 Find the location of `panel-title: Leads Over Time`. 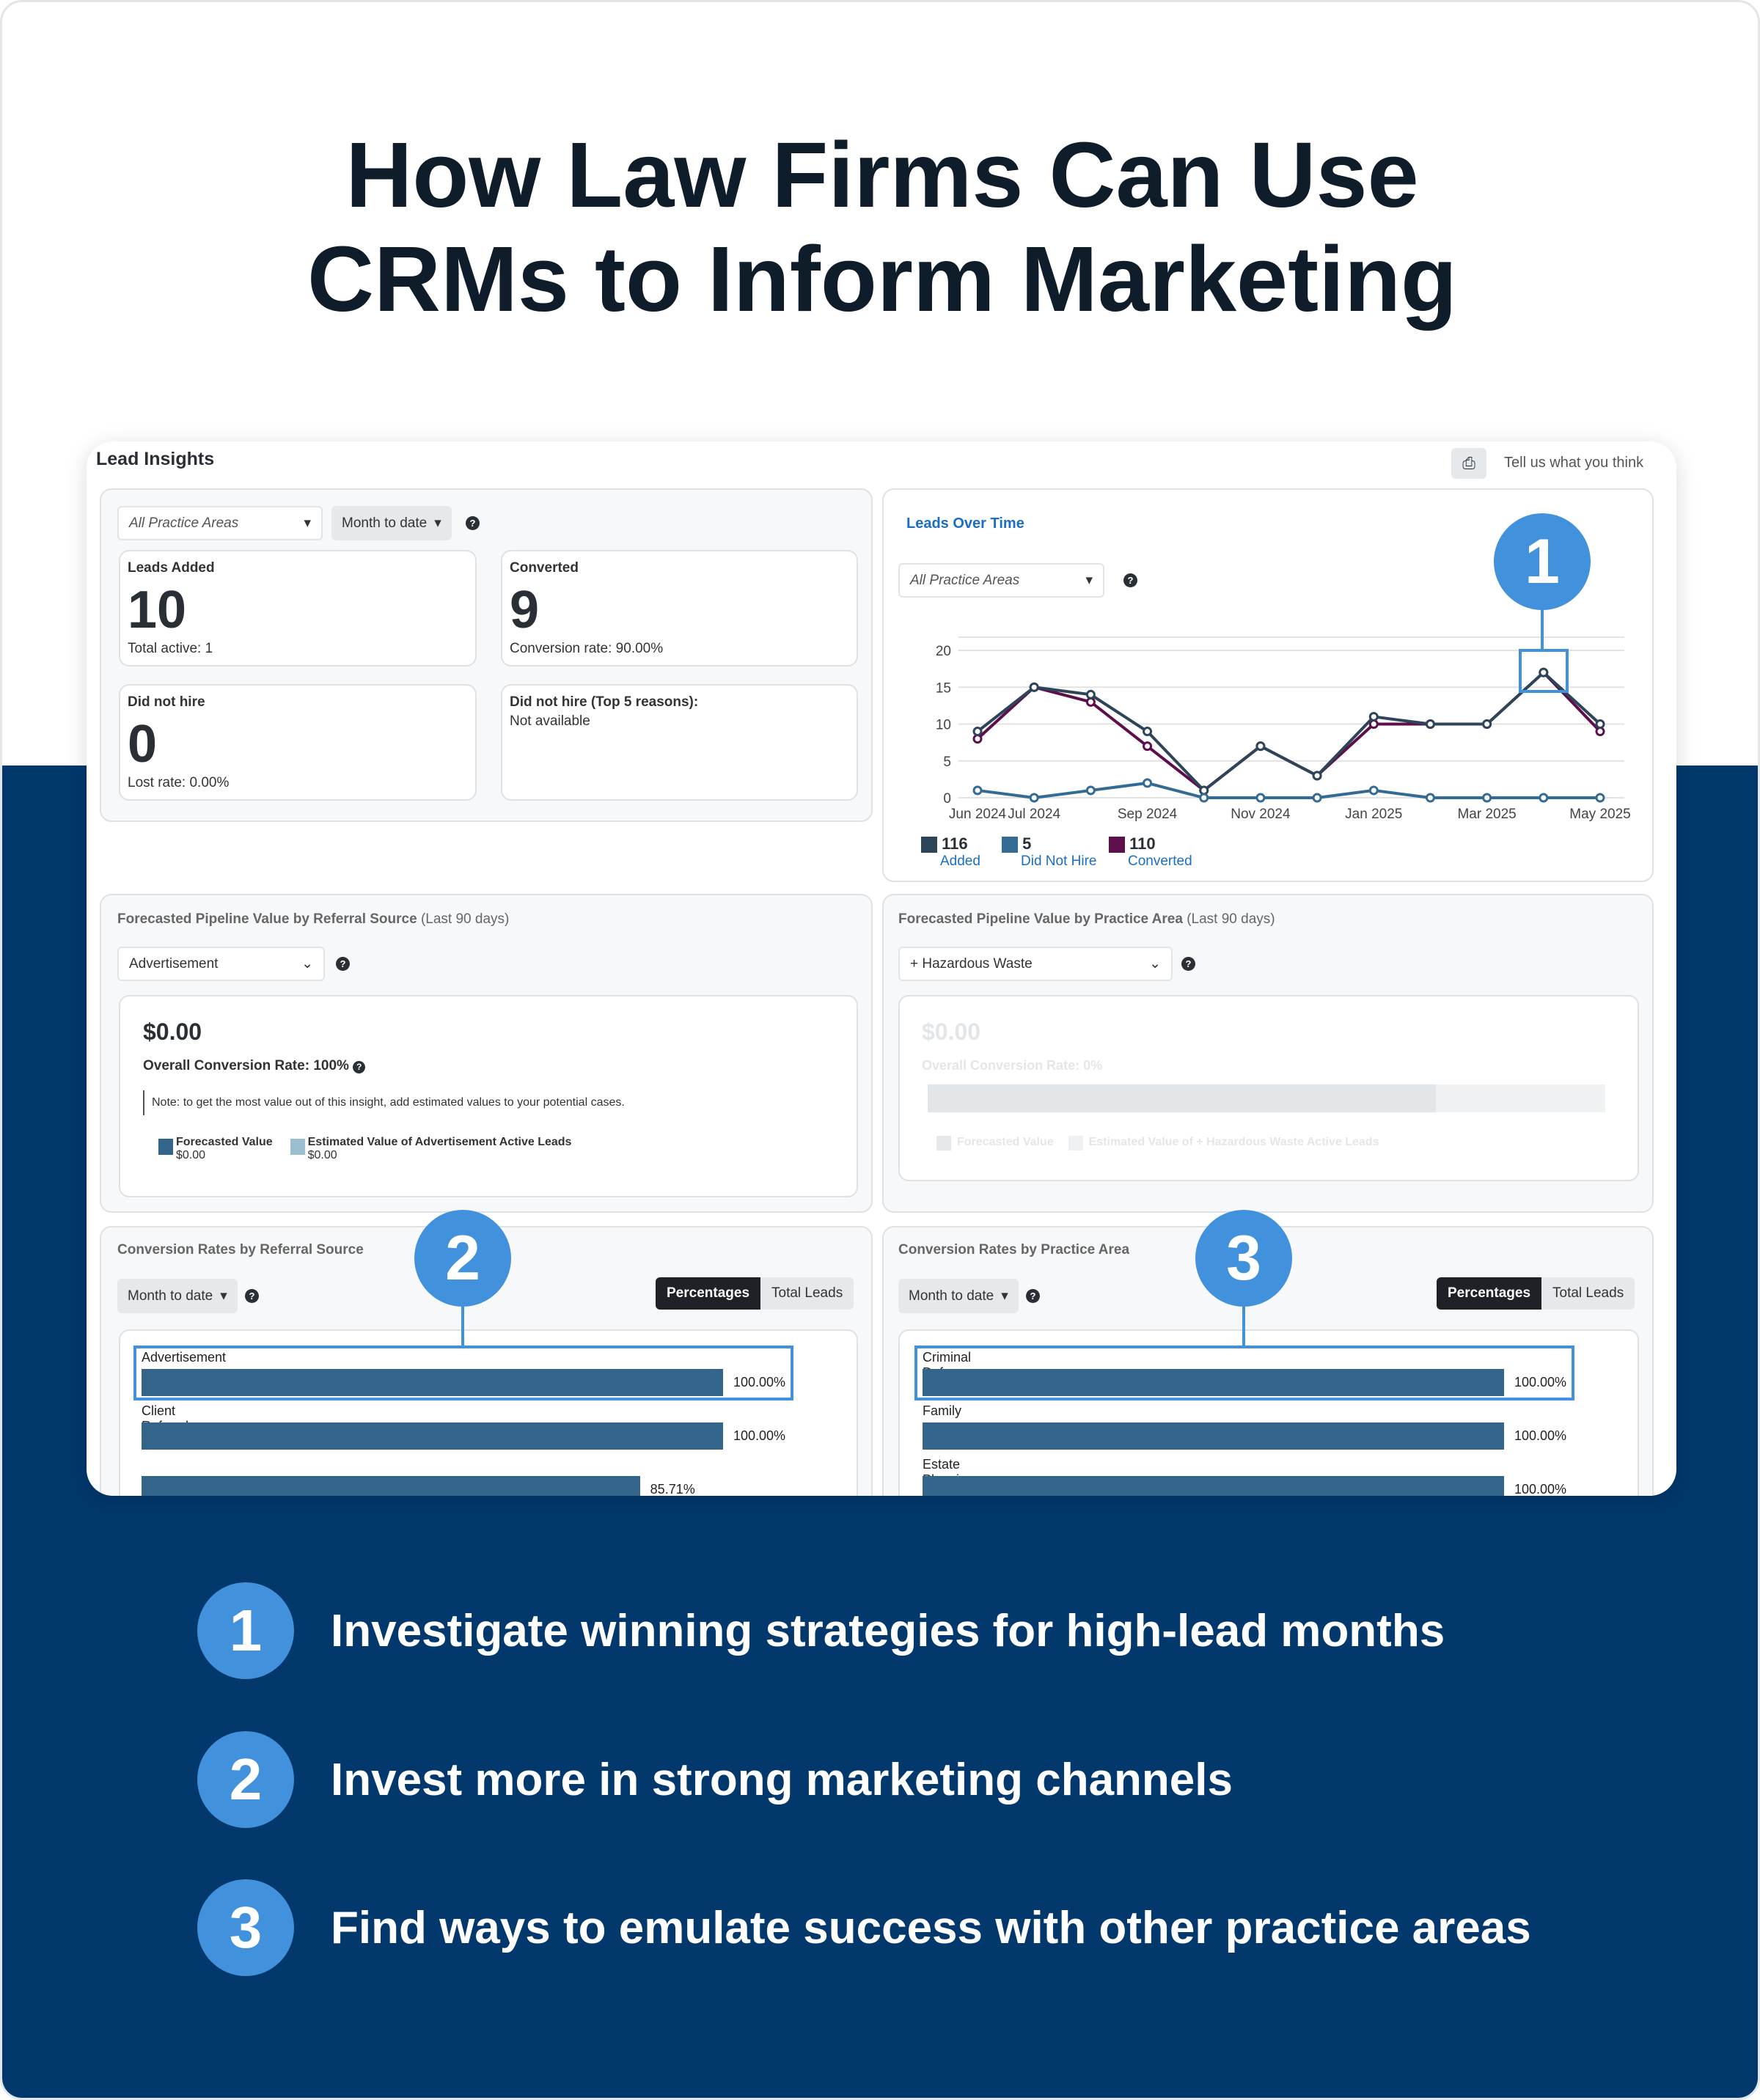

panel-title: Leads Over Time is located at coordinates (965, 523).